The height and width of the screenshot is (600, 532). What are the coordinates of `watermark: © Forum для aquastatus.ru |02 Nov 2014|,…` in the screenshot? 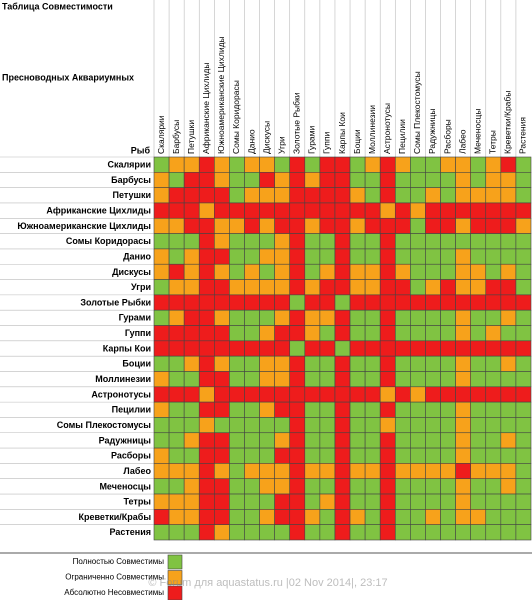 It's located at (267, 583).